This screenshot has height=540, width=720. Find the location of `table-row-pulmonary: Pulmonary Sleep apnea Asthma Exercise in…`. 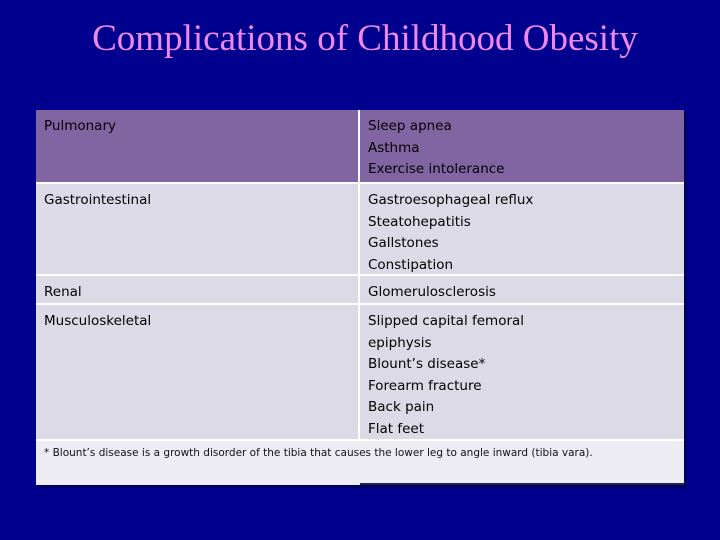

table-row-pulmonary: Pulmonary Sleep apnea Asthma Exercise in… is located at coordinates (360, 146).